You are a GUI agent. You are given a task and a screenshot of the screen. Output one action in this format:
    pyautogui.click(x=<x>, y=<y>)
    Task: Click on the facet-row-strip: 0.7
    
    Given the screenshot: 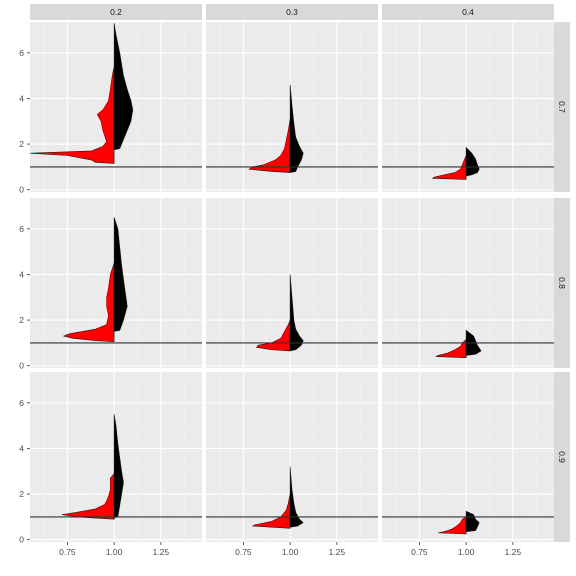 What is the action you would take?
    pyautogui.click(x=562, y=107)
    